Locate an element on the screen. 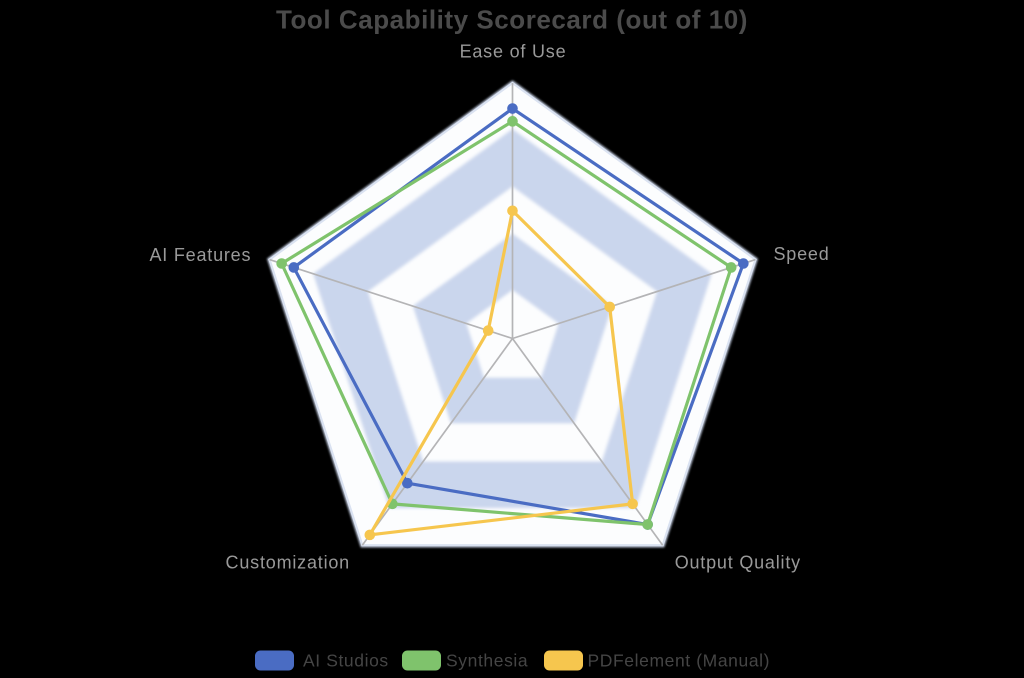 Image resolution: width=1024 pixels, height=678 pixels. svg-text: AI Studios is located at coordinates (346, 661).